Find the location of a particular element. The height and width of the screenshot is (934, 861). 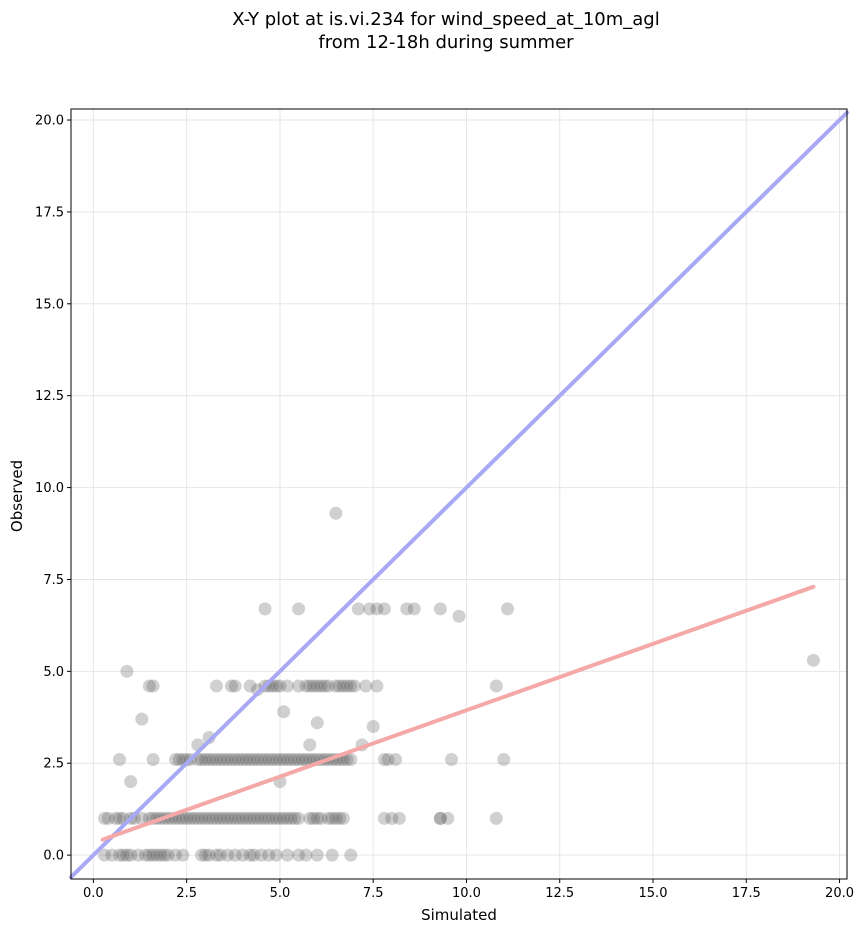

y-tick-label: 20.0 is located at coordinates (49, 121).